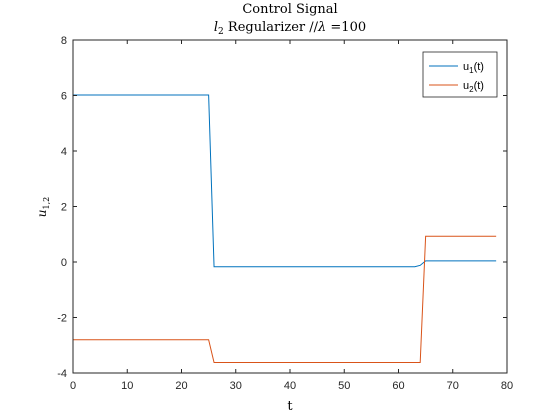 This screenshot has width=560, height=420. What do you see at coordinates (236, 386) in the screenshot?
I see `x-tick-label: 30` at bounding box center [236, 386].